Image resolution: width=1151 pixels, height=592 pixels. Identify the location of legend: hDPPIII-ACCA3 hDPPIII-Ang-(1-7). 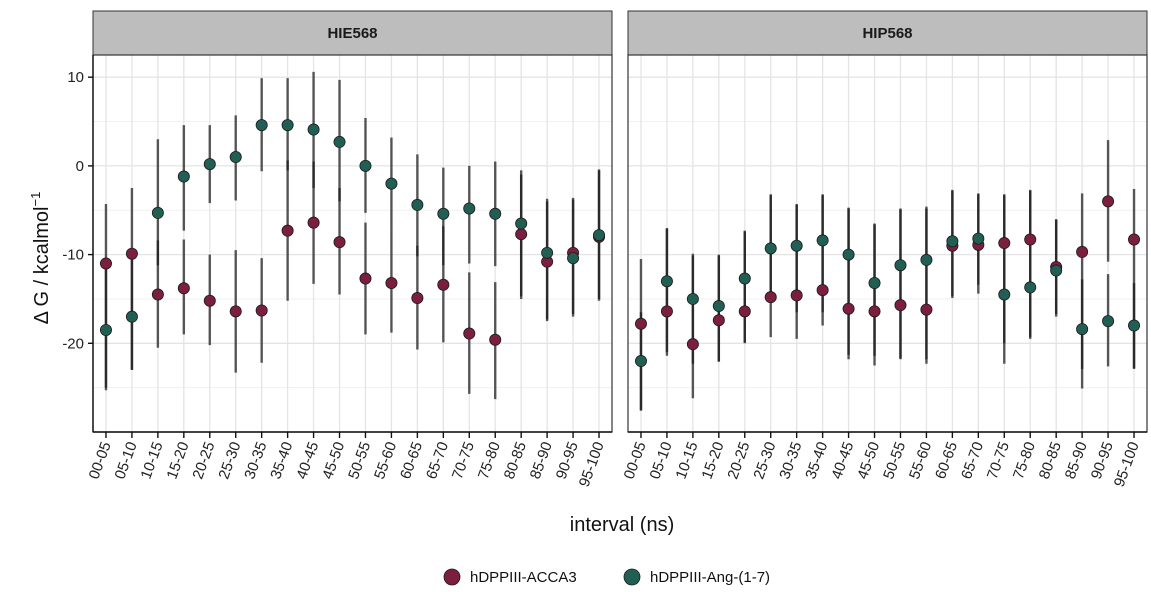
(606, 577).